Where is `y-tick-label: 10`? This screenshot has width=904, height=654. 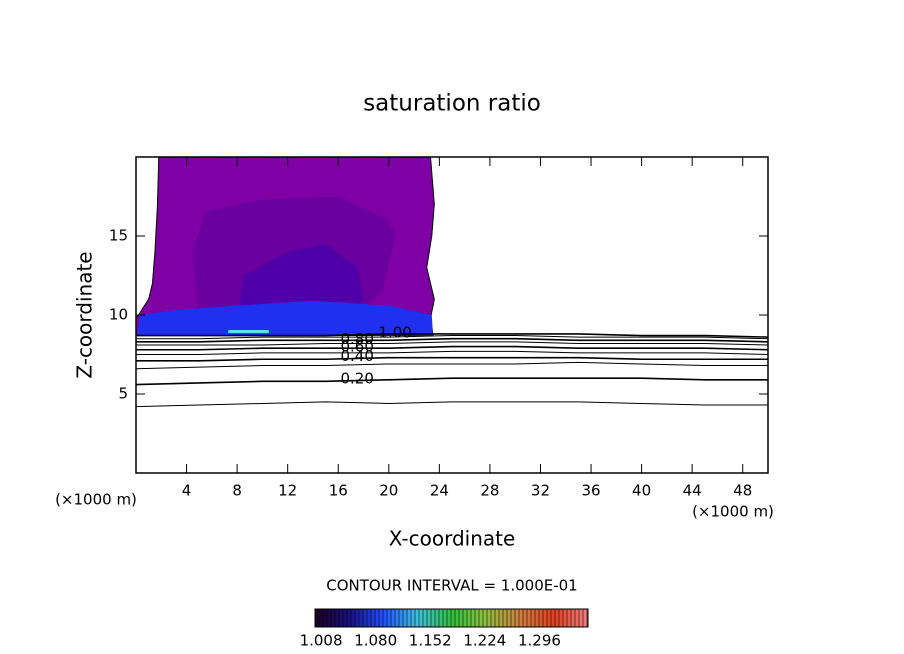
y-tick-label: 10 is located at coordinates (118, 315).